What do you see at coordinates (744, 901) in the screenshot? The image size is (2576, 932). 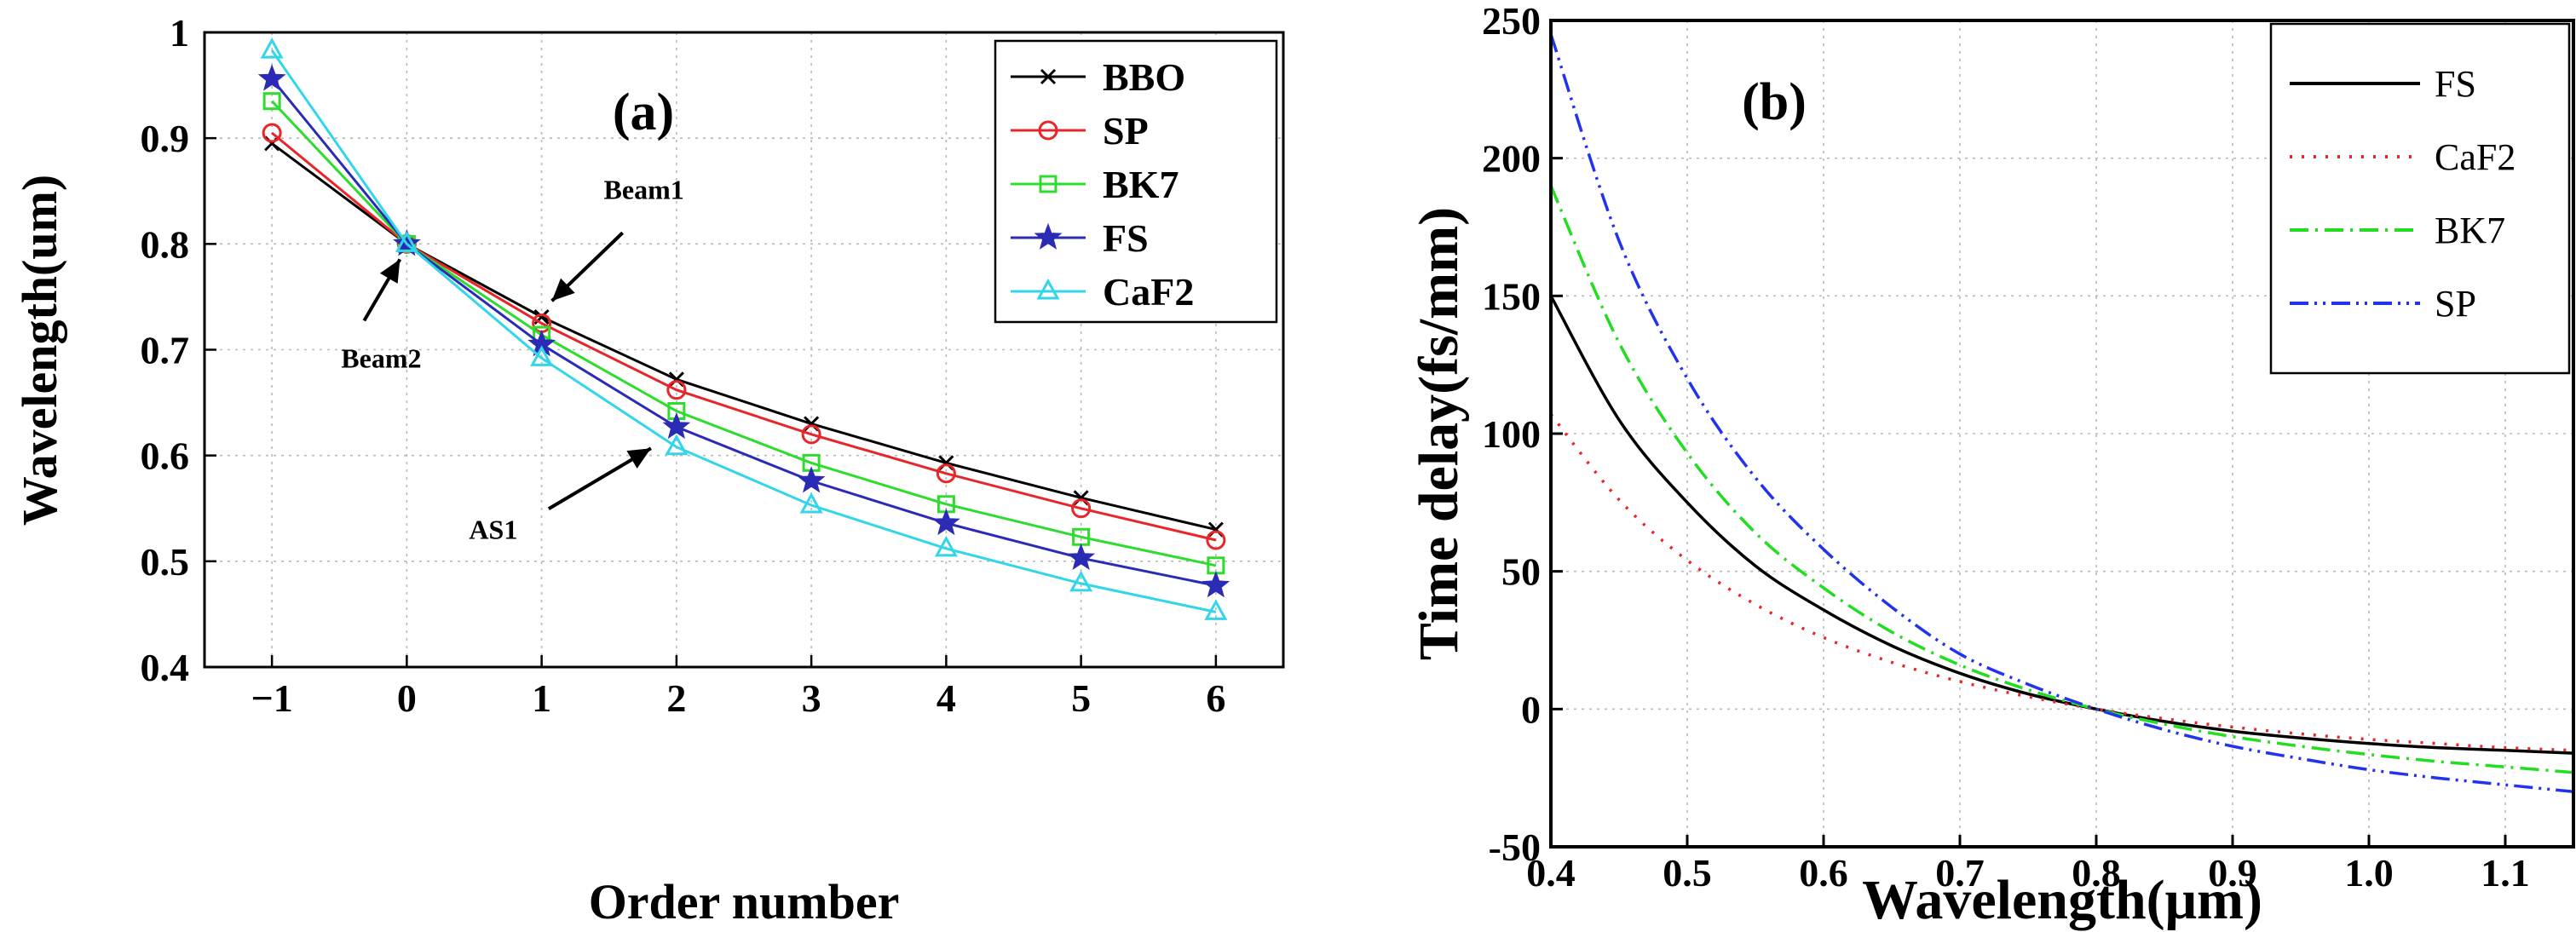 I see `x-axis-title-a: Order number` at bounding box center [744, 901].